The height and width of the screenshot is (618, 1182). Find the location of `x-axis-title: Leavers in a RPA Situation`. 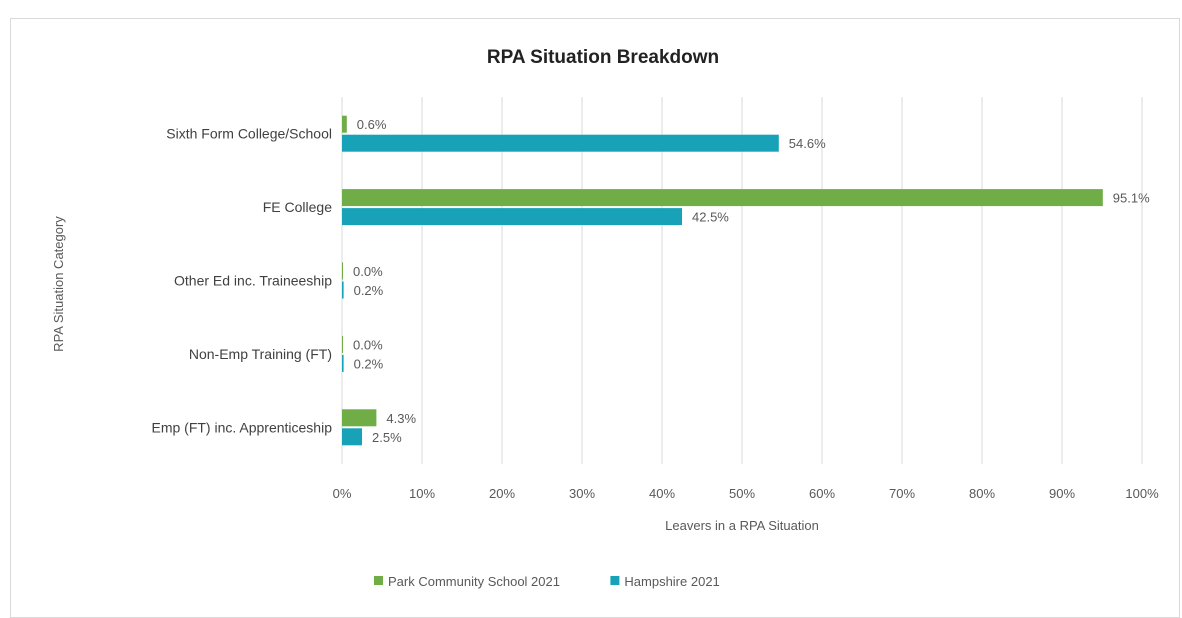

x-axis-title: Leavers in a RPA Situation is located at coordinates (742, 525).